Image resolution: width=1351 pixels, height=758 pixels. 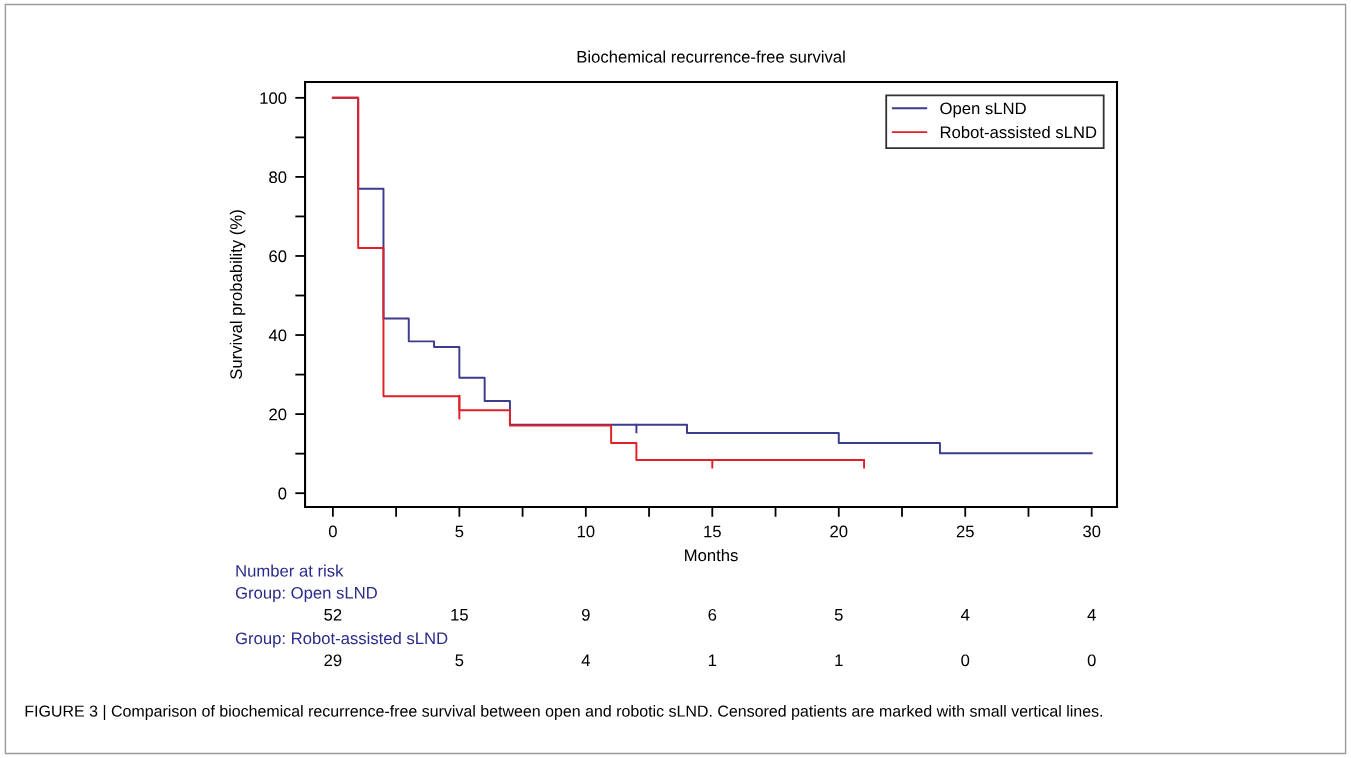 What do you see at coordinates (564, 712) in the screenshot?
I see `caption: FIGURE 3 | Comparison of biochemical recurrence-free survival between open and robotic sLND. Censored patients are marked with small vertical lines.` at bounding box center [564, 712].